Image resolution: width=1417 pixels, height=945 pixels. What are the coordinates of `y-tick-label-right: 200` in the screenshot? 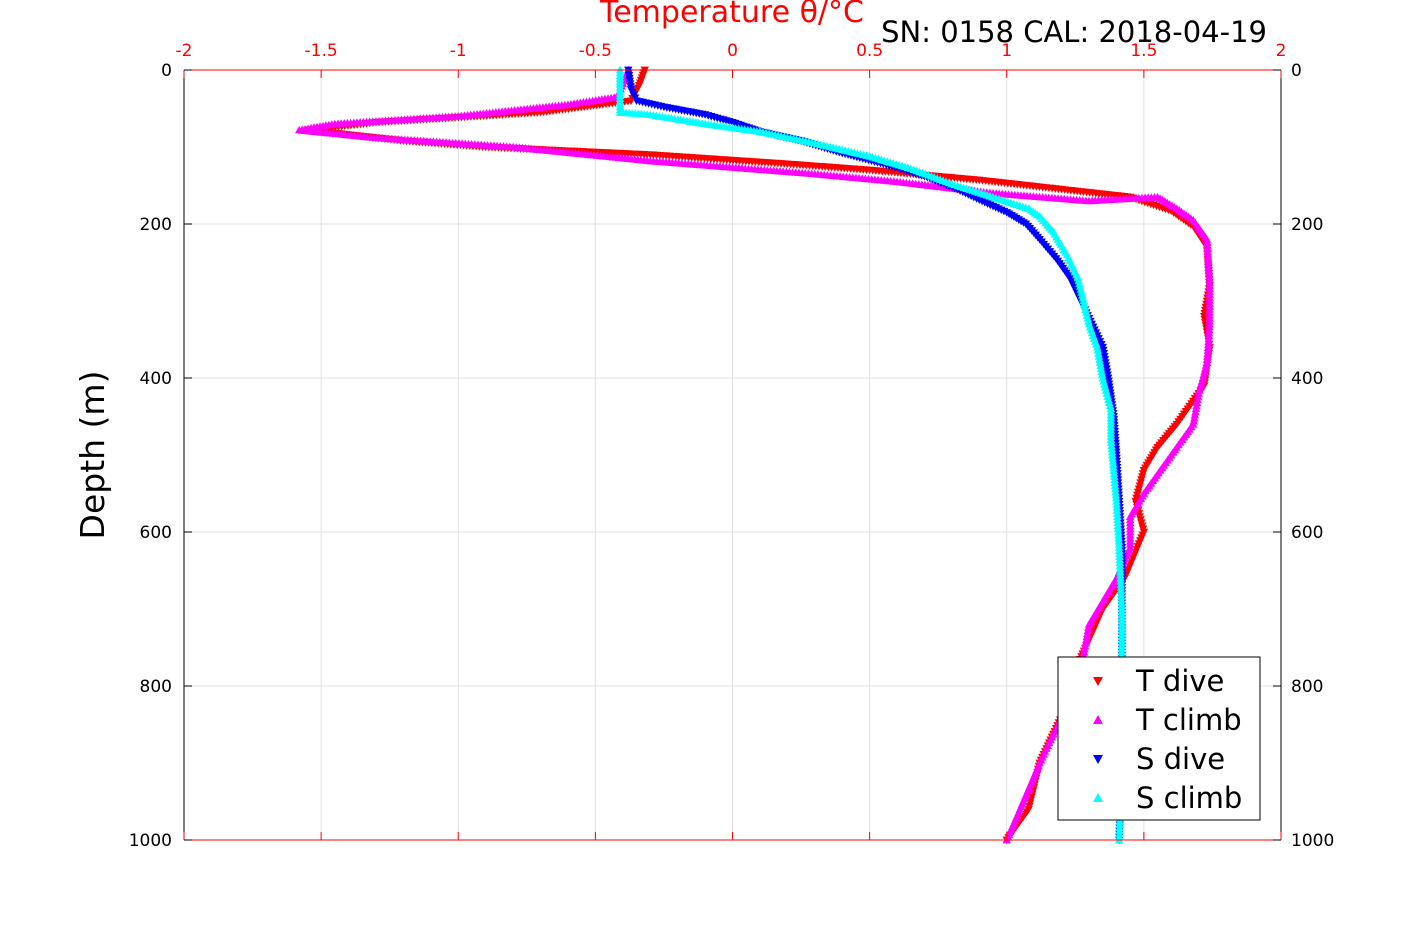 It's located at (1307, 225).